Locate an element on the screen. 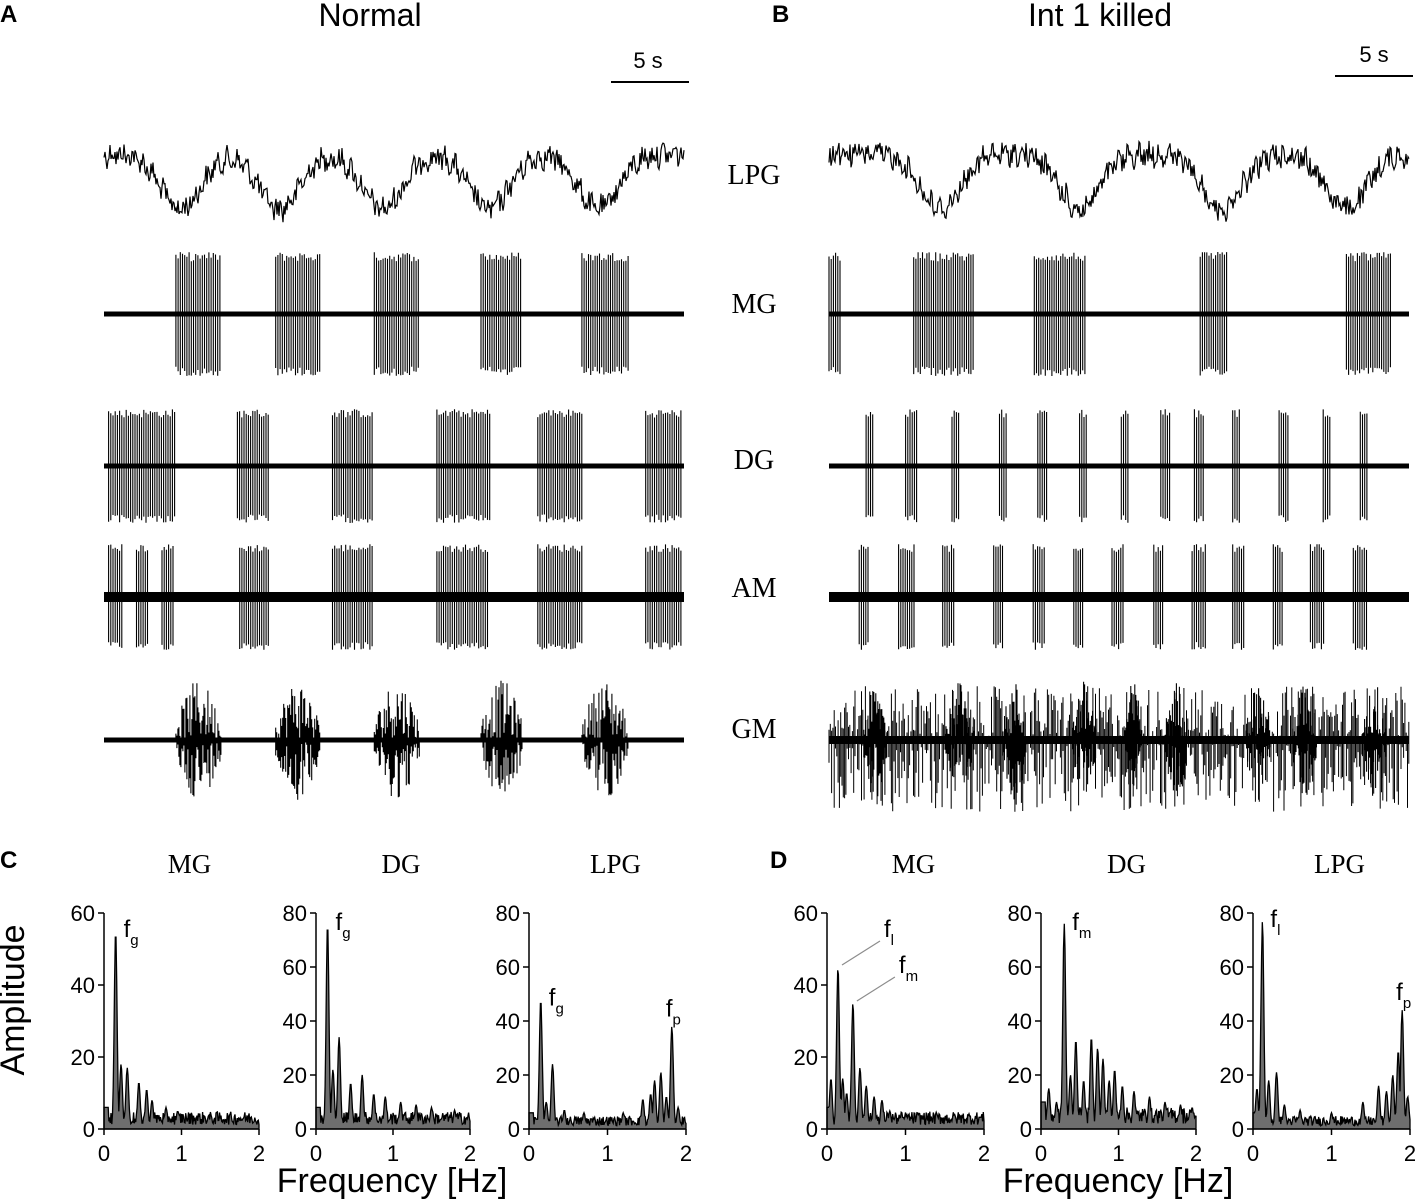 This screenshot has height=1201, width=1416. panel-letter-a: A is located at coordinates (8, 14).